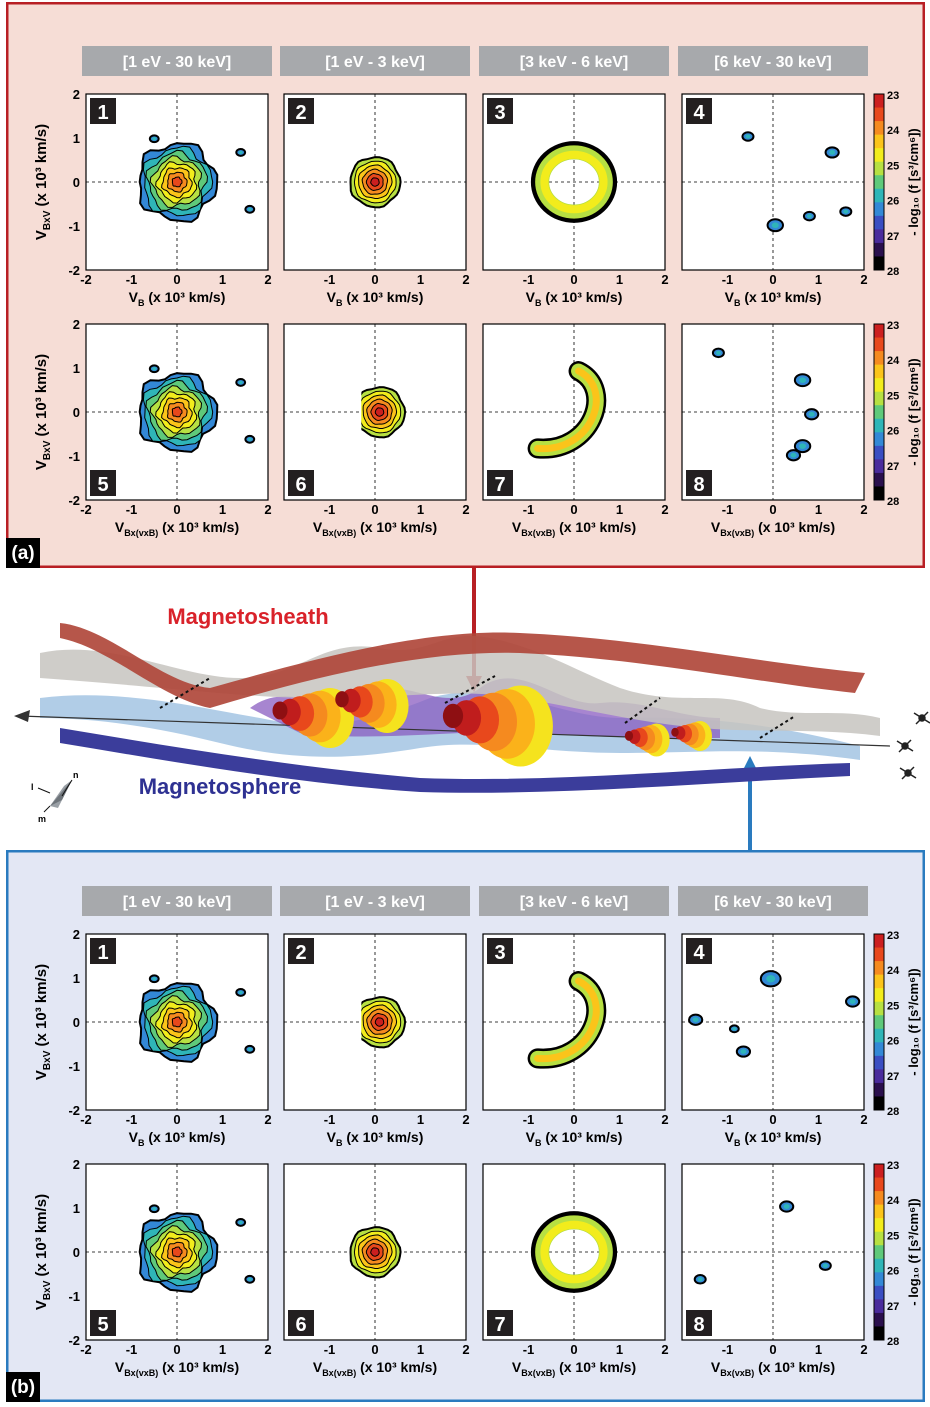  Describe the element at coordinates (913, 182) in the screenshot. I see `colorbar-label: - log₁₀ (f [s³/cm⁶])` at that location.